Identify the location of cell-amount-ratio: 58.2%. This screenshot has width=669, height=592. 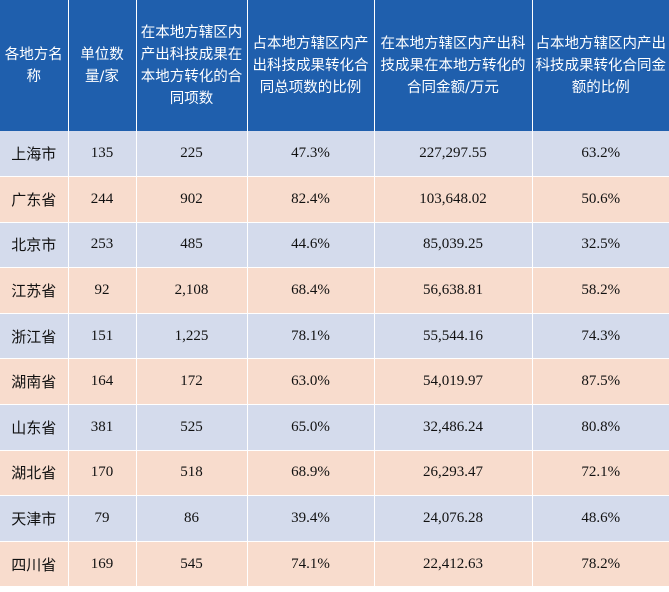
(600, 290).